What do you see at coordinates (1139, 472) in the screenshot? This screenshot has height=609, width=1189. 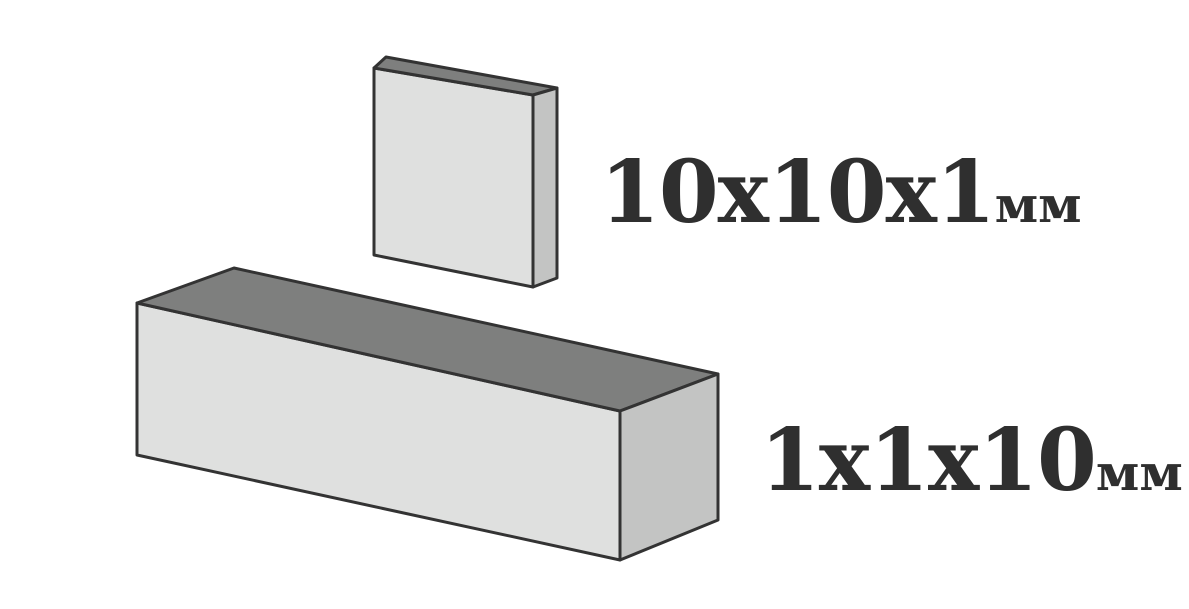 I see `bar-dimension-unit: мм` at bounding box center [1139, 472].